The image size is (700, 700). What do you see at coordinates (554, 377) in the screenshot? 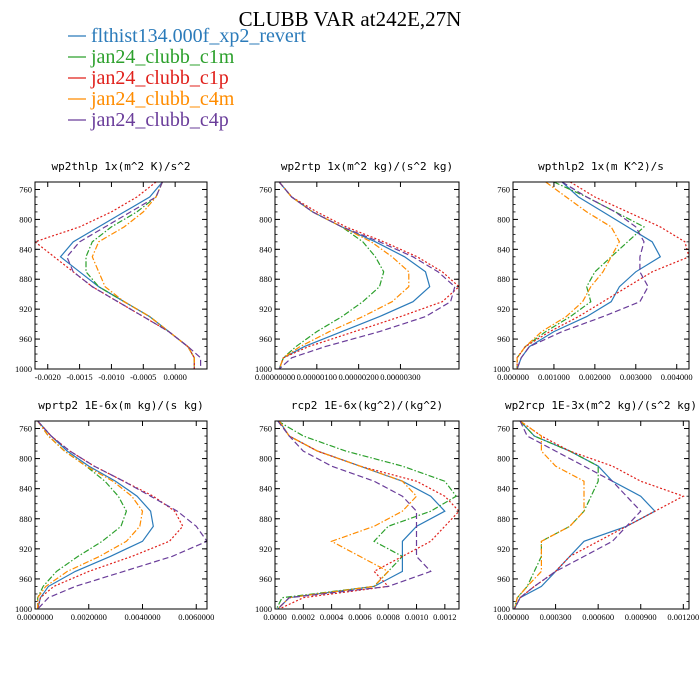
I see `x-tick-label: 0.001000` at bounding box center [554, 377].